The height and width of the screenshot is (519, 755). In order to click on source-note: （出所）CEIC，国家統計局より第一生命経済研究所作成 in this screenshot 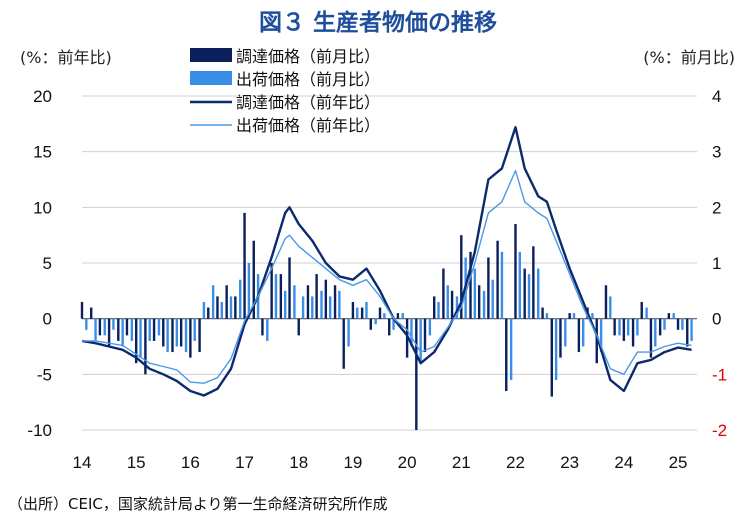, I will do `click(198, 504)`.